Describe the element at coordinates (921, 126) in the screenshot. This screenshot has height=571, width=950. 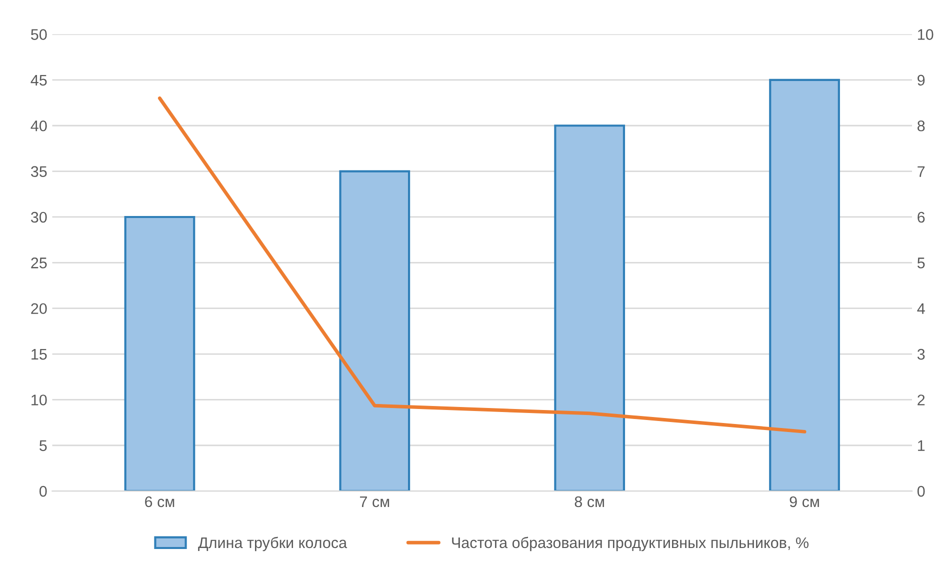
I see `y2-tick-label: 8` at that location.